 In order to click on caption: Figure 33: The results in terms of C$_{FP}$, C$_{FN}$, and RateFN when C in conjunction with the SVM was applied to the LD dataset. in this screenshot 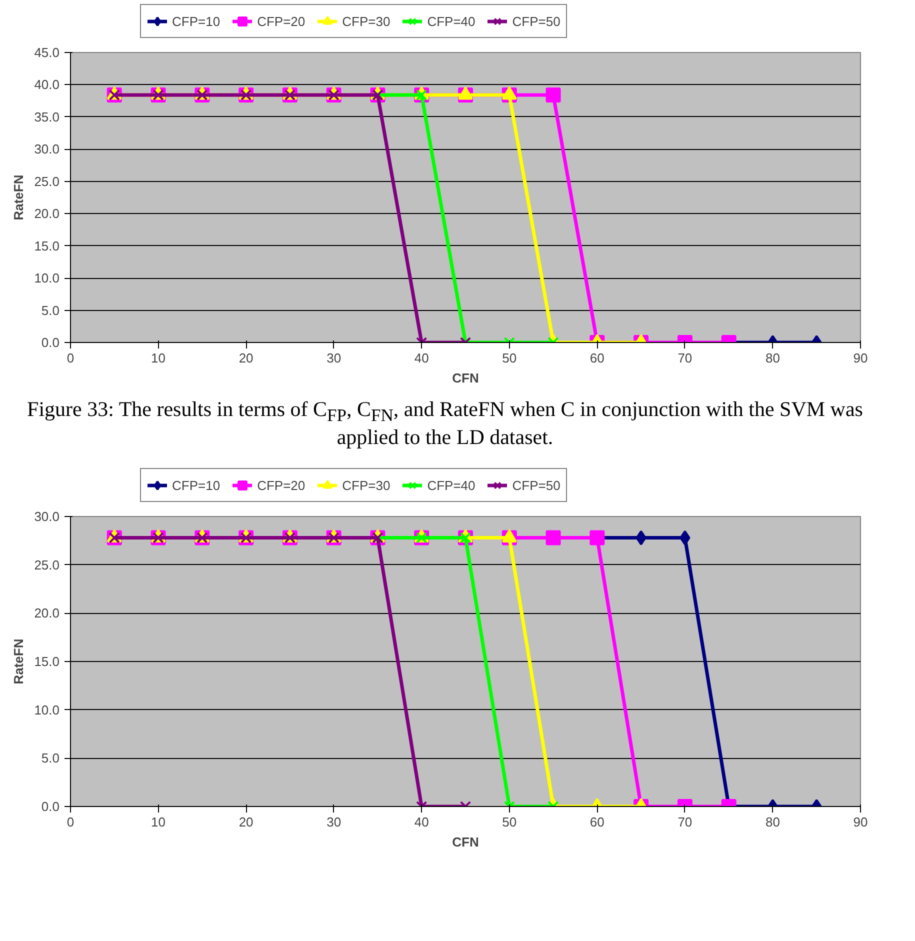, I will do `click(445, 423)`.